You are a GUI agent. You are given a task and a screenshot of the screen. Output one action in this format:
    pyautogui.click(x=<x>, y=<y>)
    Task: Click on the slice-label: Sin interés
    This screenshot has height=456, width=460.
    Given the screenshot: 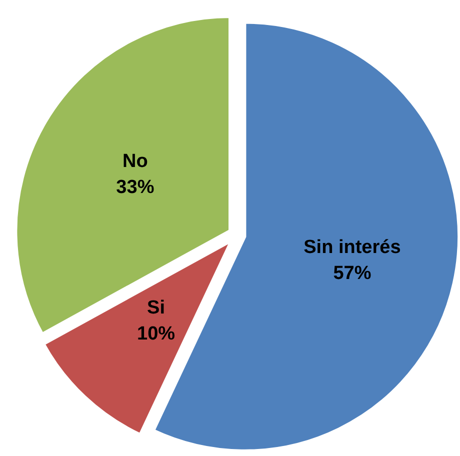 What is the action you would take?
    pyautogui.click(x=352, y=247)
    